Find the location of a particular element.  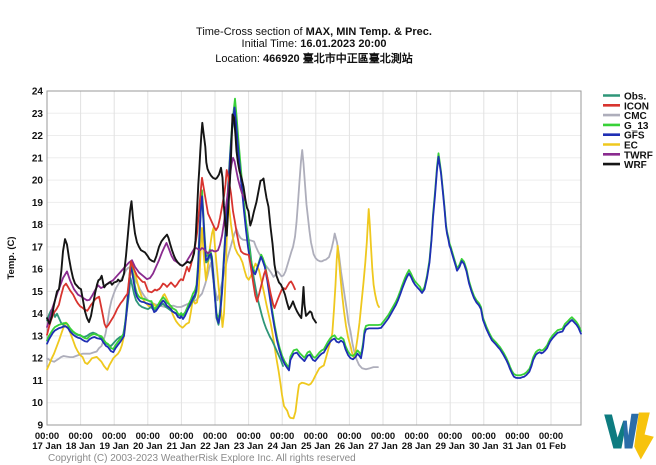

svg-text: 15 is located at coordinates (38, 292).